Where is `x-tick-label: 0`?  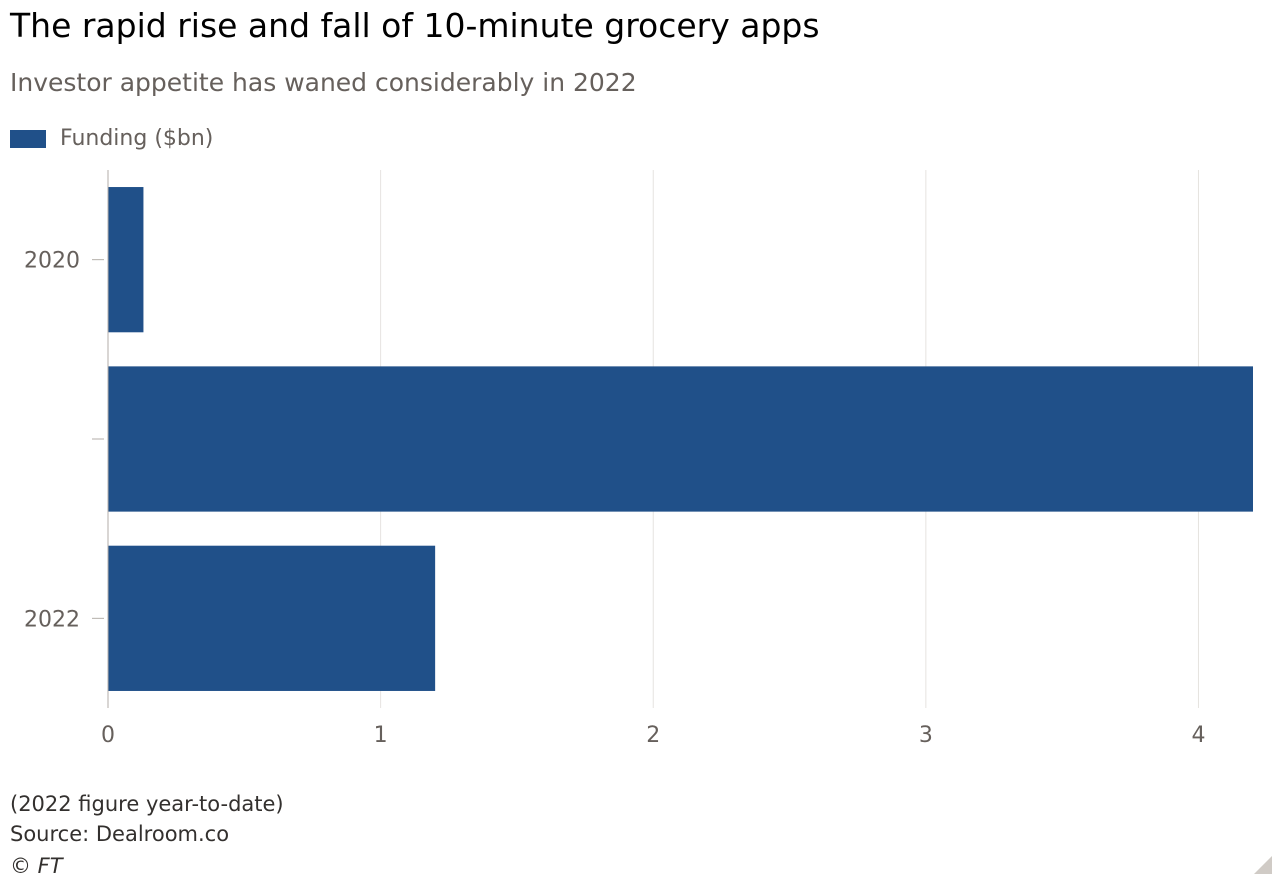 x-tick-label: 0 is located at coordinates (108, 735).